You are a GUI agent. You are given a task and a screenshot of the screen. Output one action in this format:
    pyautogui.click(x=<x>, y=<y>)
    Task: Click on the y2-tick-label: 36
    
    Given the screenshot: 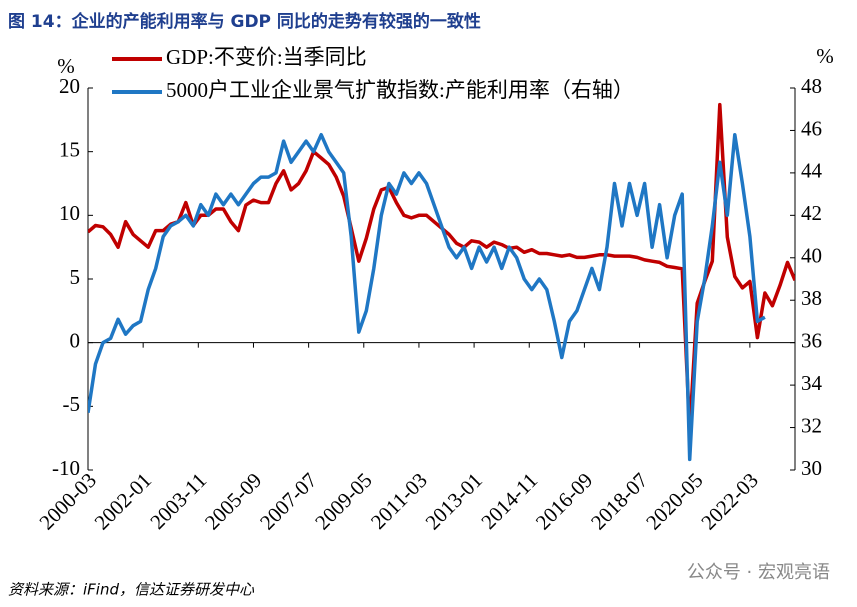 What is the action you would take?
    pyautogui.click(x=811, y=340)
    